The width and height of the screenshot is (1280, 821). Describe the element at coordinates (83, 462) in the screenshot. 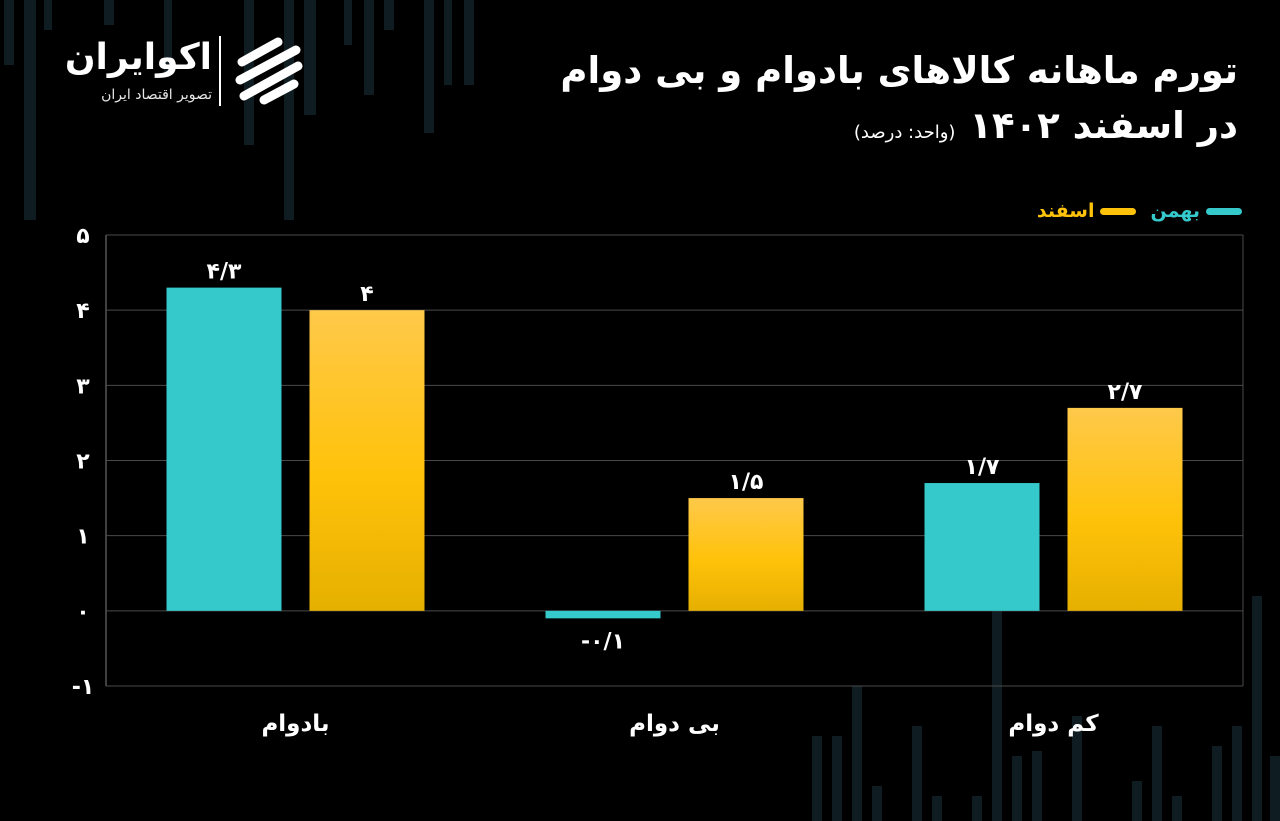

I see `y-tick-label: ۲` at that location.